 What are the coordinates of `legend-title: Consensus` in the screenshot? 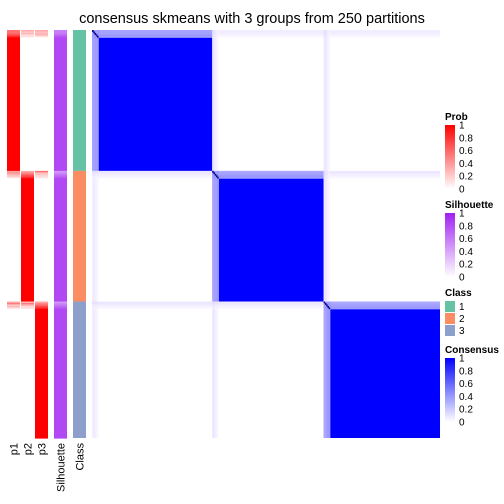 It's located at (472, 350).